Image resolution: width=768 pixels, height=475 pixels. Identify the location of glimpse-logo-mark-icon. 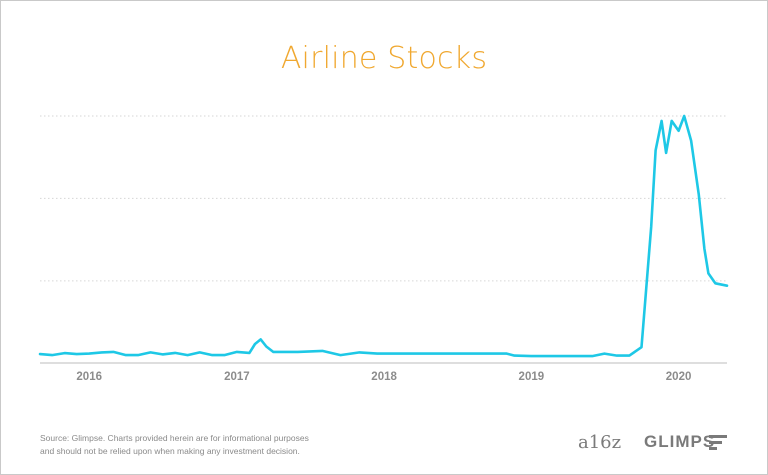
(718, 442).